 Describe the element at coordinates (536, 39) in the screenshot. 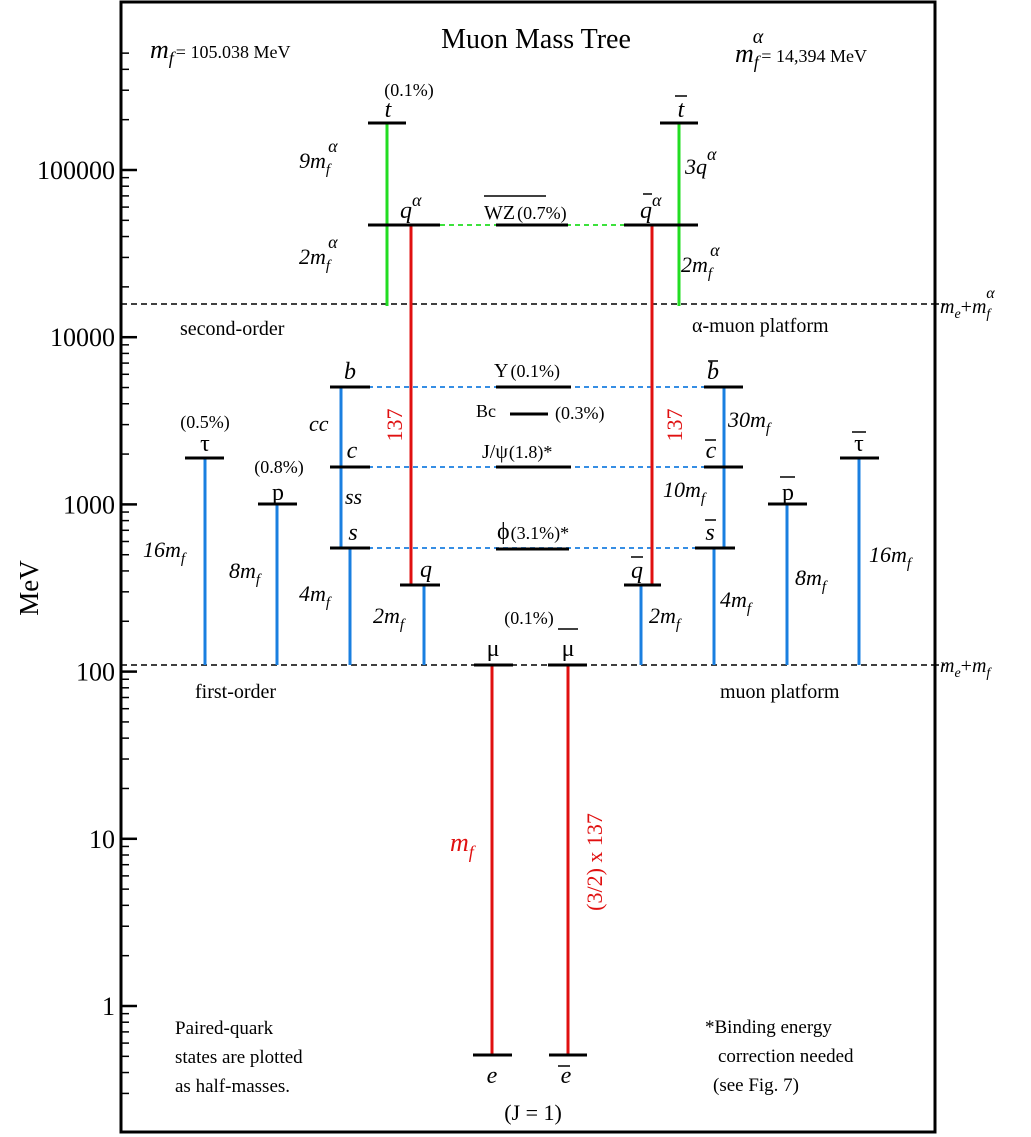

I see `diagram-title: Muon Mass Tree` at that location.